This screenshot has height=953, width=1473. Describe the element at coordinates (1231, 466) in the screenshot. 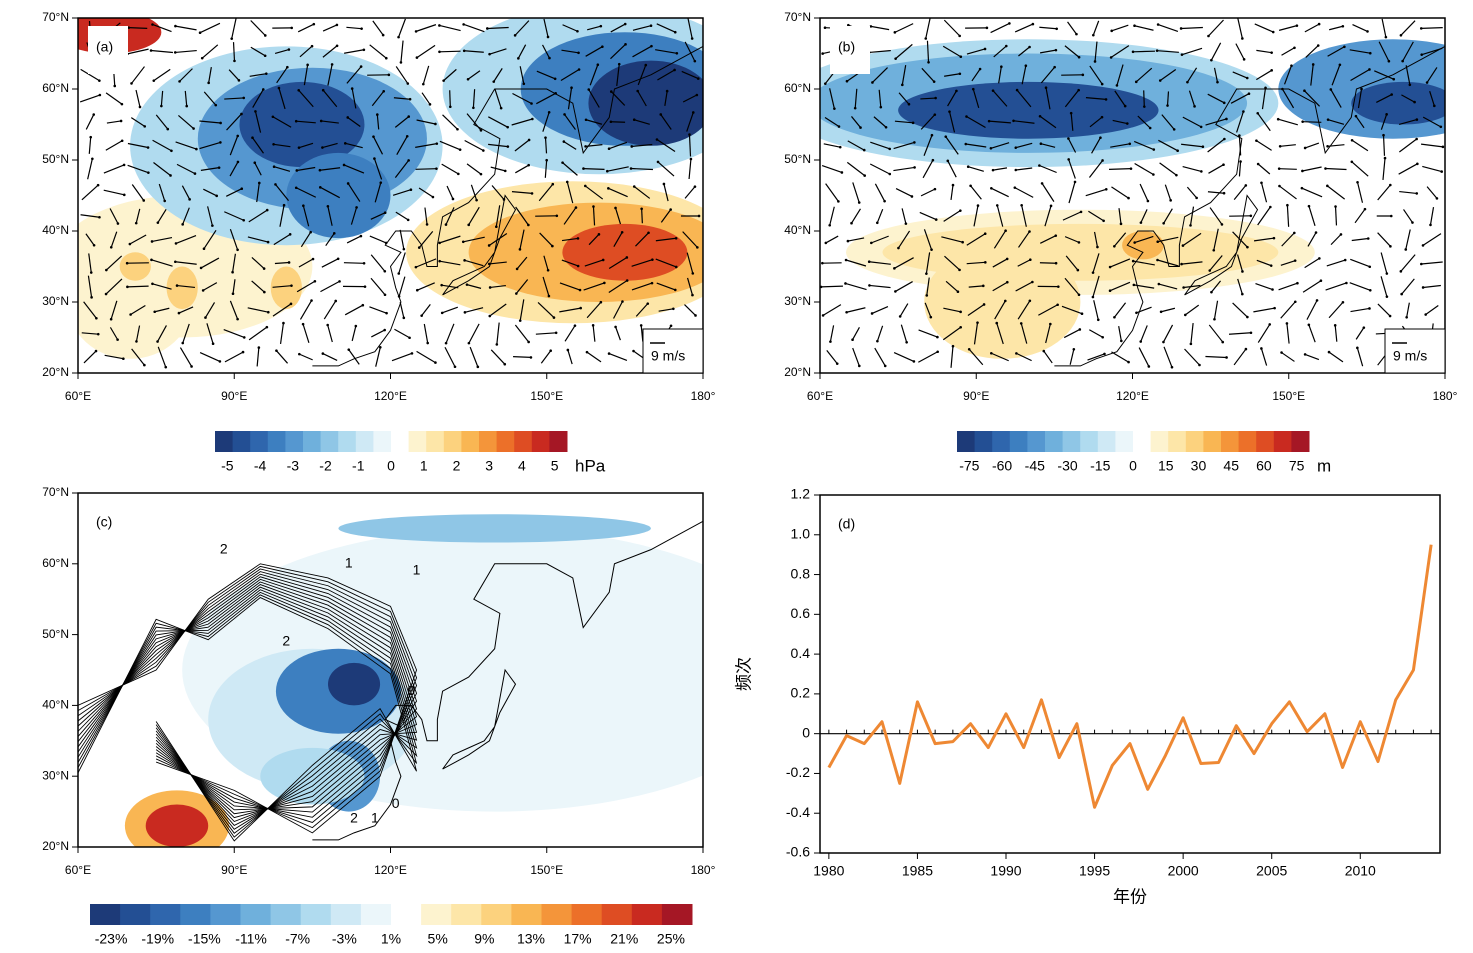

I see `colorbar-label: 45` at that location.